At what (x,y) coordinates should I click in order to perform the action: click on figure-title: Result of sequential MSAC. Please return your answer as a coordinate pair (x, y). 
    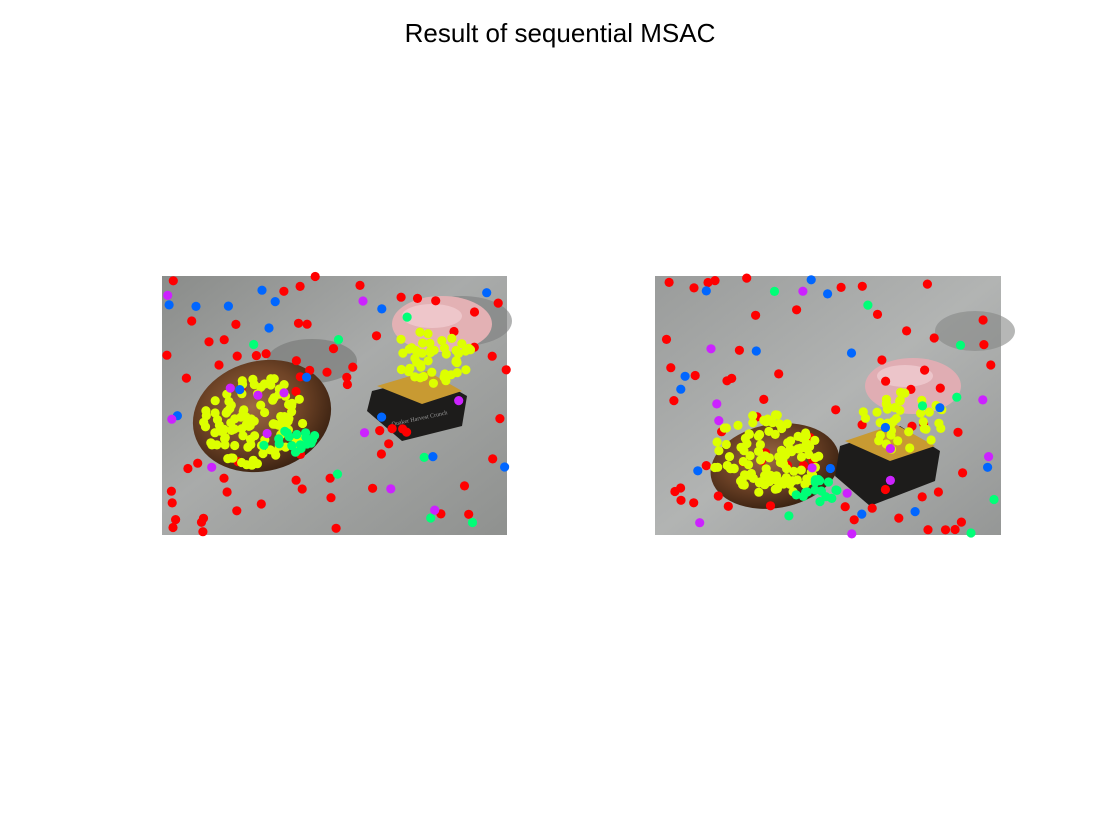
    Looking at the image, I should click on (560, 33).